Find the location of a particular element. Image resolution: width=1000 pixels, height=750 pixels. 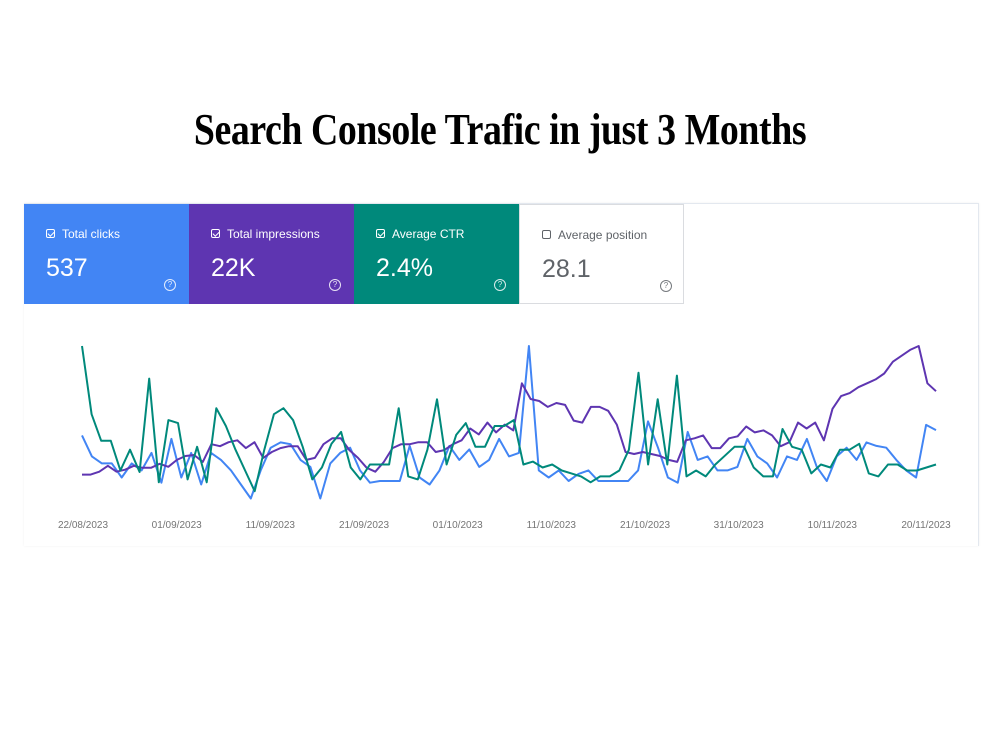

page-title: Search Console Trafic in just 3 Months is located at coordinates (500, 129).